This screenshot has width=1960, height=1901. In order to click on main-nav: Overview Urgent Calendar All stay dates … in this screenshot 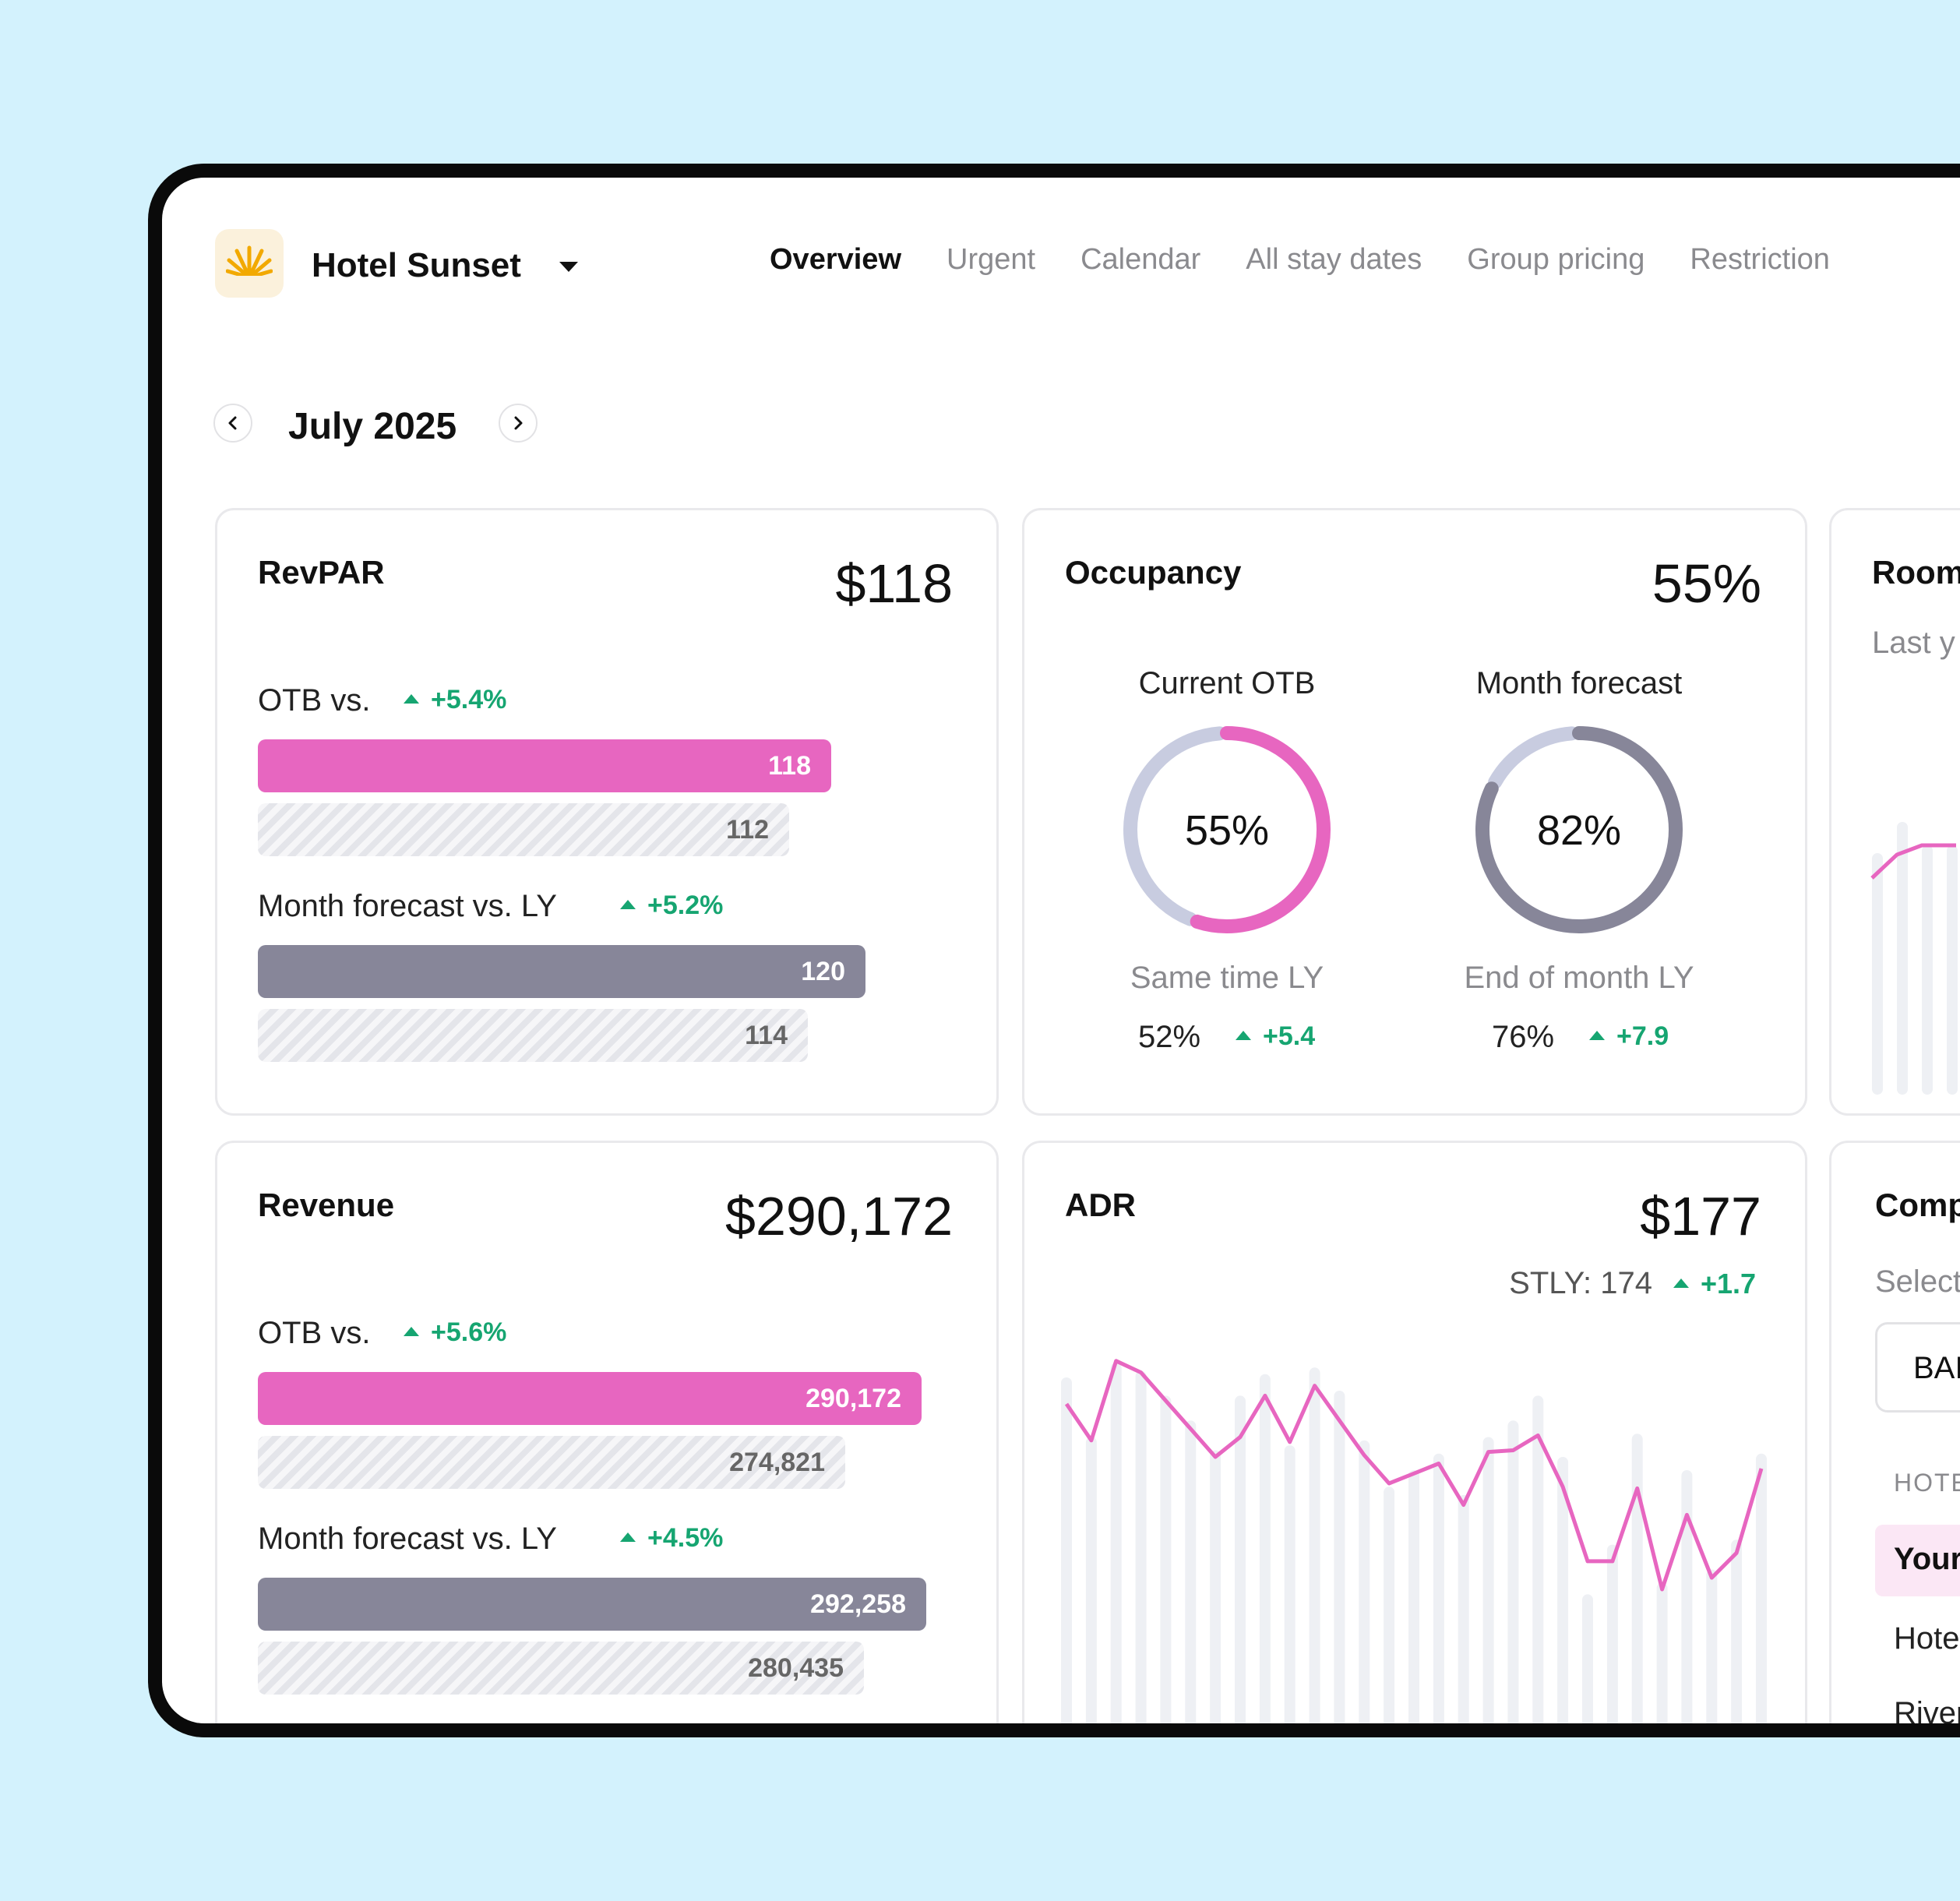, I will do `click(1300, 260)`.